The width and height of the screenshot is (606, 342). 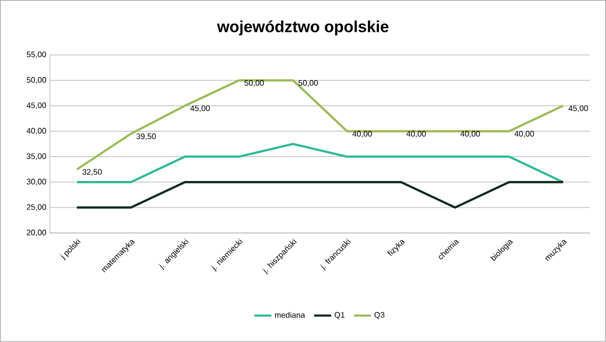 I want to click on chart-title: województwo opolskie, so click(x=302, y=28).